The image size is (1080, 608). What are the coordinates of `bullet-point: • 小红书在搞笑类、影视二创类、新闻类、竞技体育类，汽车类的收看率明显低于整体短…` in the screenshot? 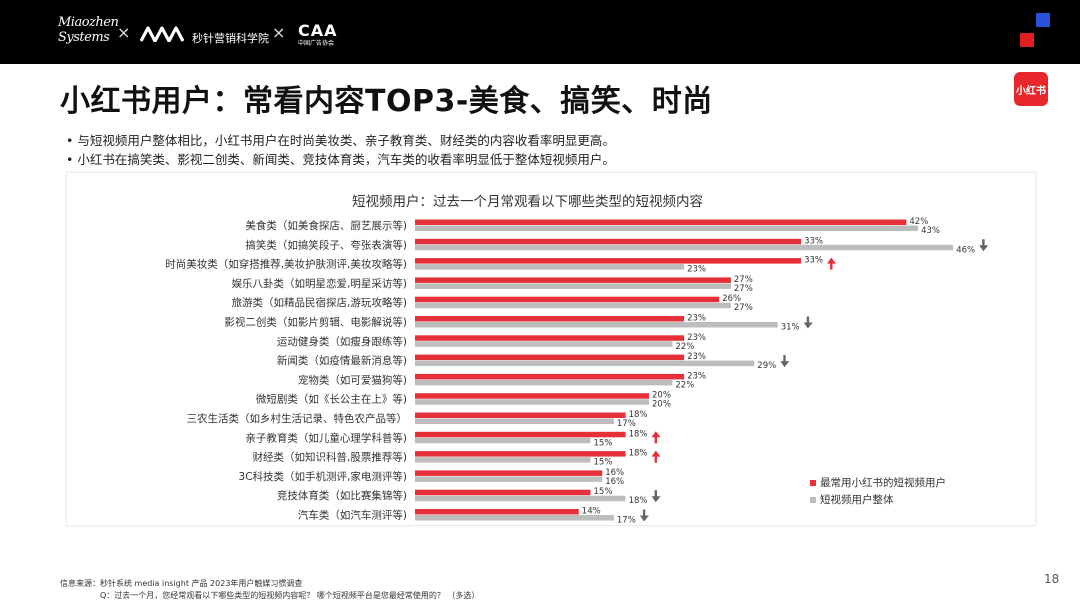 It's located at (340, 159).